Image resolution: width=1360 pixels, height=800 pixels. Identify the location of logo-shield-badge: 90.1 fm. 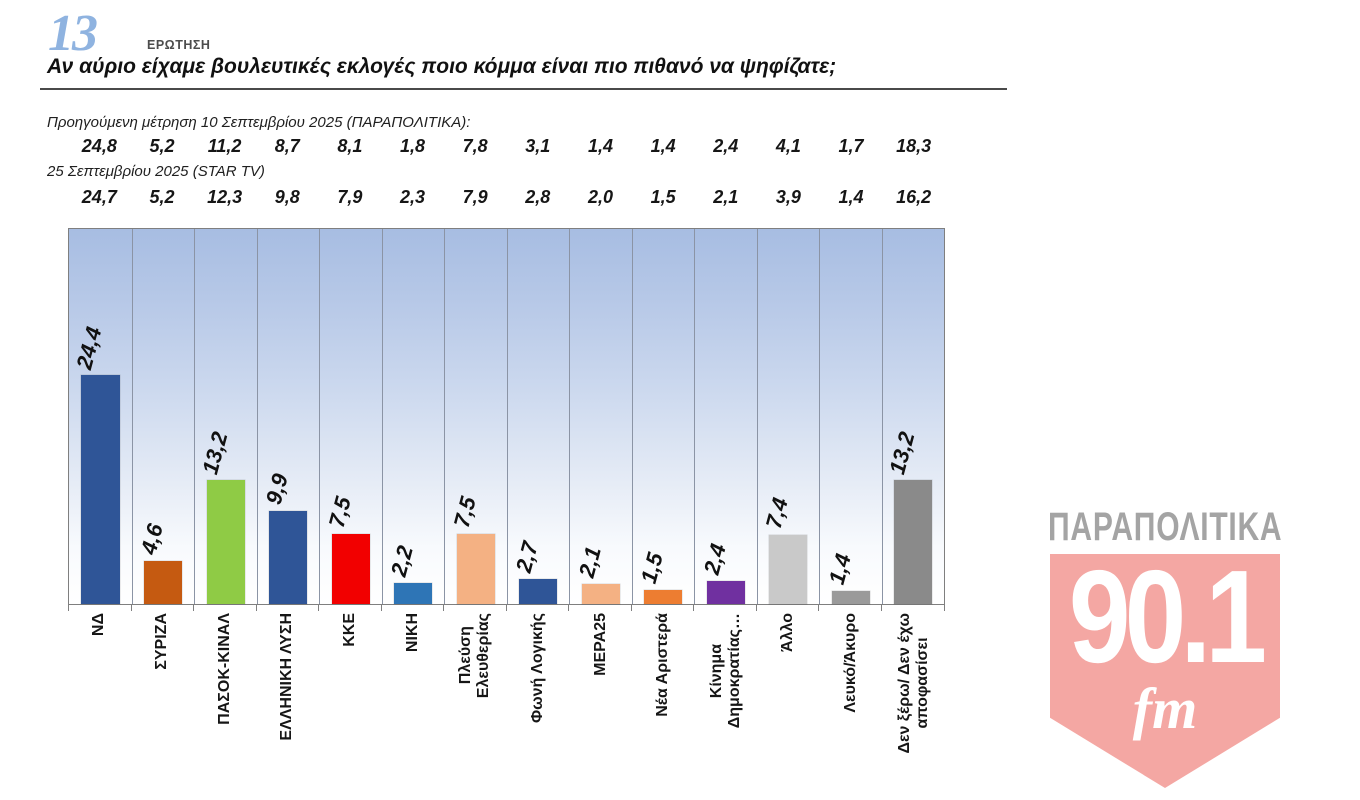
(1165, 671).